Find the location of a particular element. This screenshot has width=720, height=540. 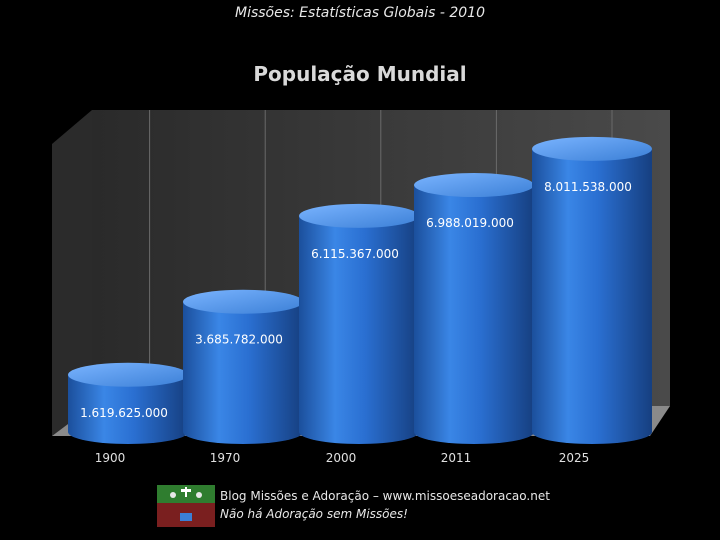

bar-2011 is located at coordinates (474, 309).